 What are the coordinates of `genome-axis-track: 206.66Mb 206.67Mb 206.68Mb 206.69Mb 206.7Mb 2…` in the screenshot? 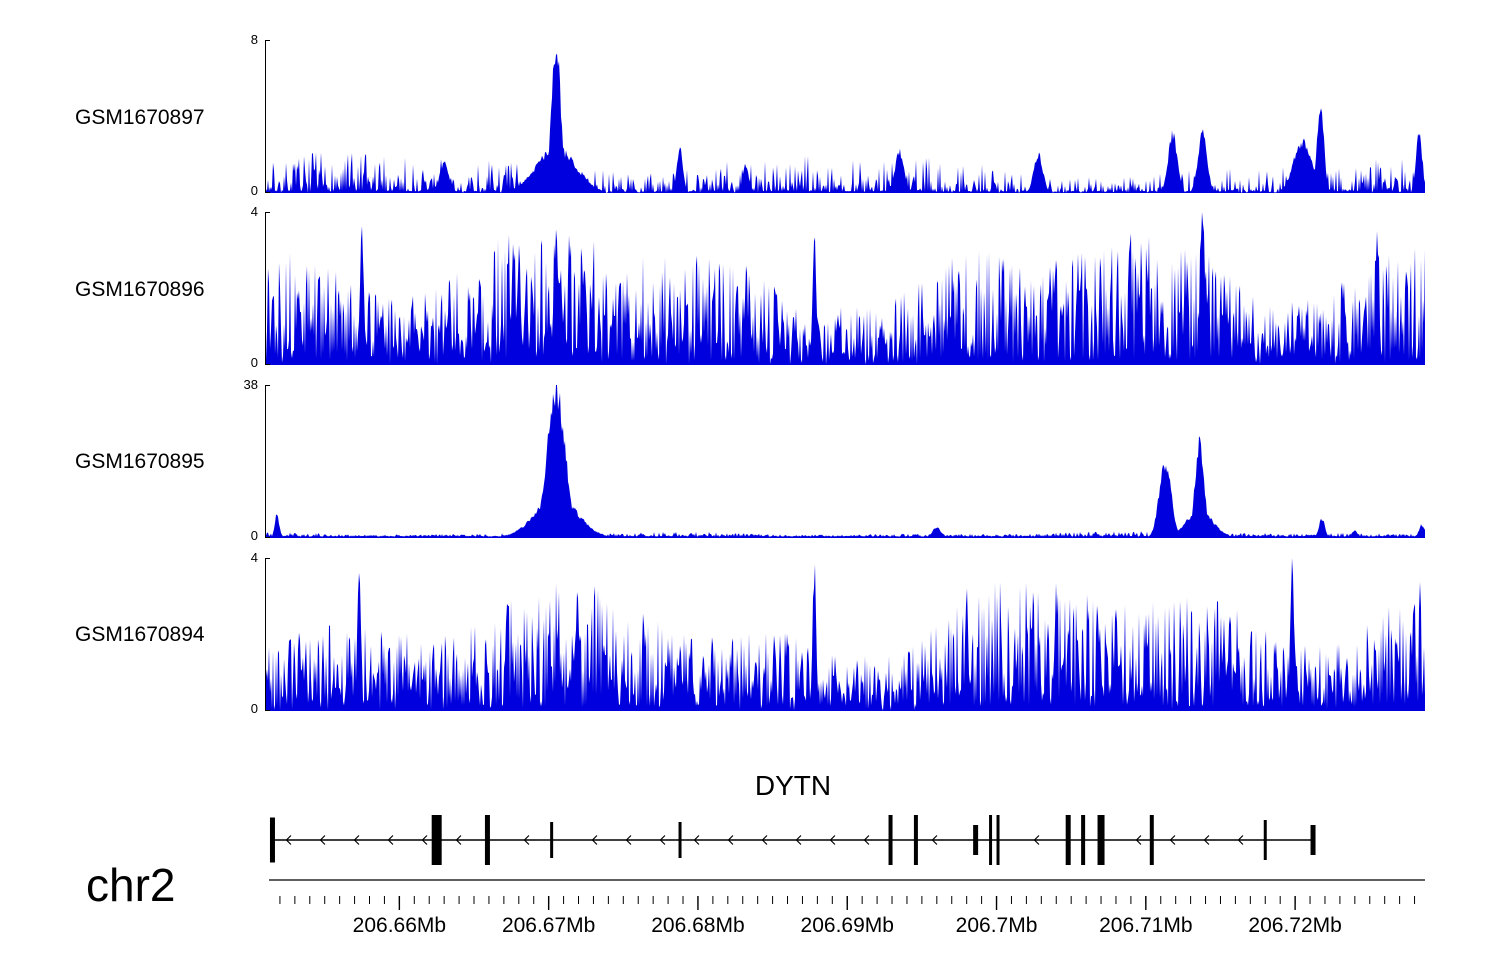 It's located at (847, 908).